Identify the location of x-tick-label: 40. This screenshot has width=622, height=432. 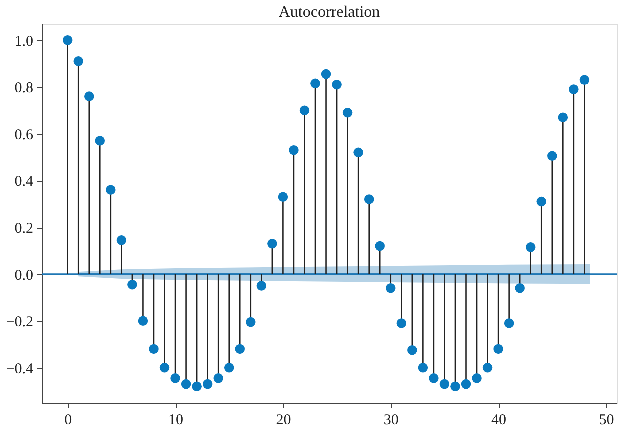
(499, 420).